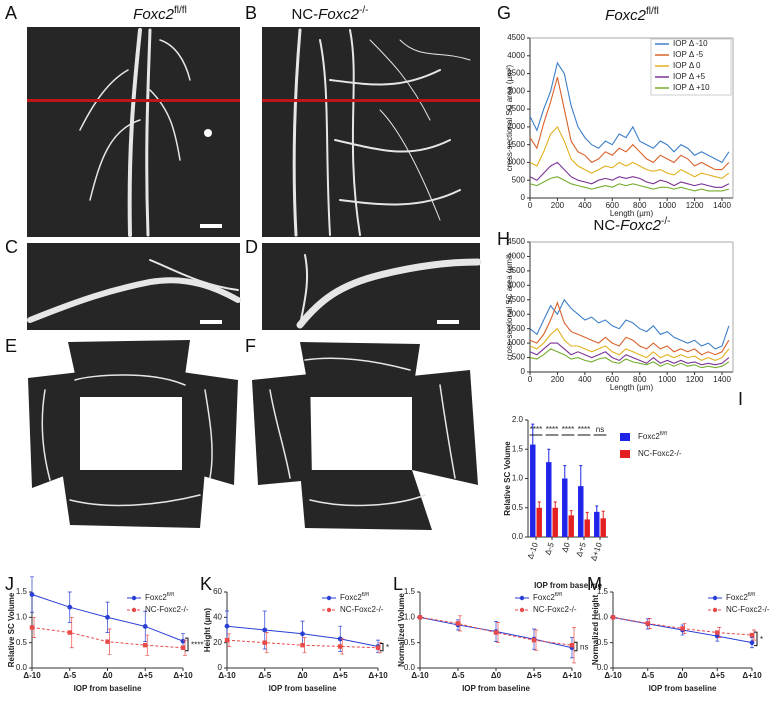 This screenshot has width=772, height=712. Describe the element at coordinates (519, 357) in the screenshot. I see `y-tick-label: 500` at that location.